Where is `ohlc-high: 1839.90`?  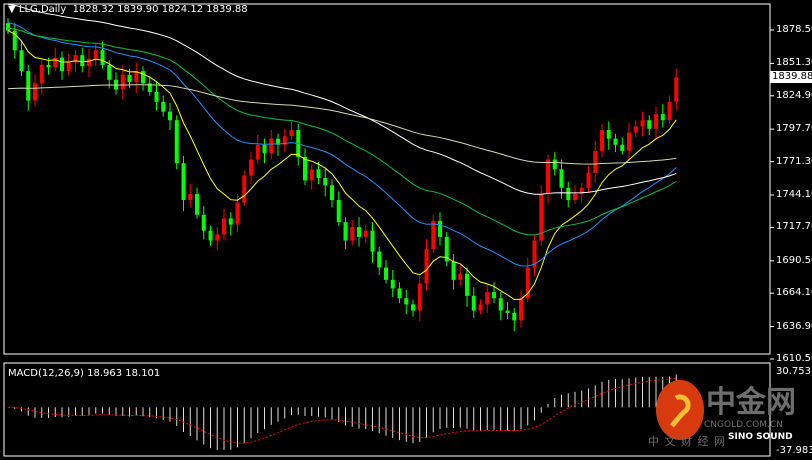
ohlc-high: 1839.90 is located at coordinates (138, 9).